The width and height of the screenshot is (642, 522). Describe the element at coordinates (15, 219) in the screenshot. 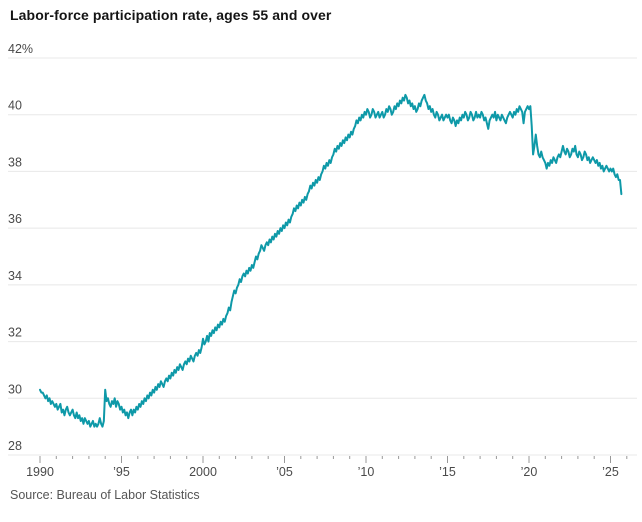

I see `y-tick-label: 36` at that location.